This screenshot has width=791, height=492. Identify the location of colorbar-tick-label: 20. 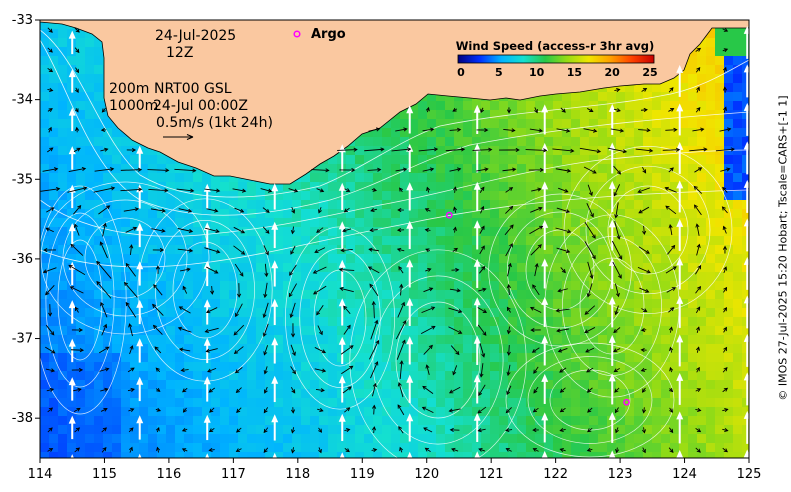
(613, 72).